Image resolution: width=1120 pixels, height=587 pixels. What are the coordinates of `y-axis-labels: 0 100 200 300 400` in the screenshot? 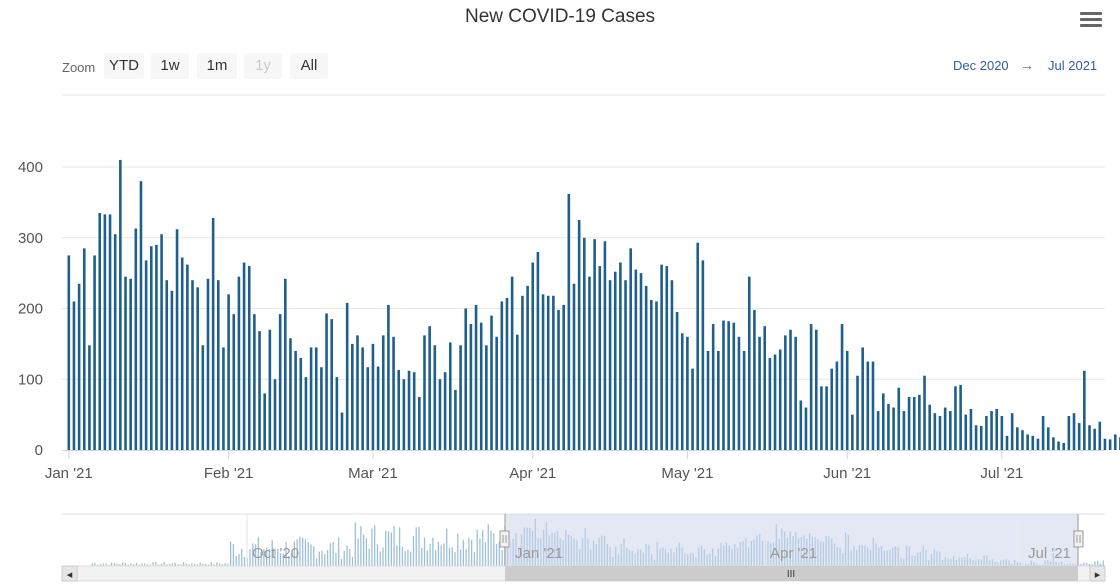 It's located at (30, 309).